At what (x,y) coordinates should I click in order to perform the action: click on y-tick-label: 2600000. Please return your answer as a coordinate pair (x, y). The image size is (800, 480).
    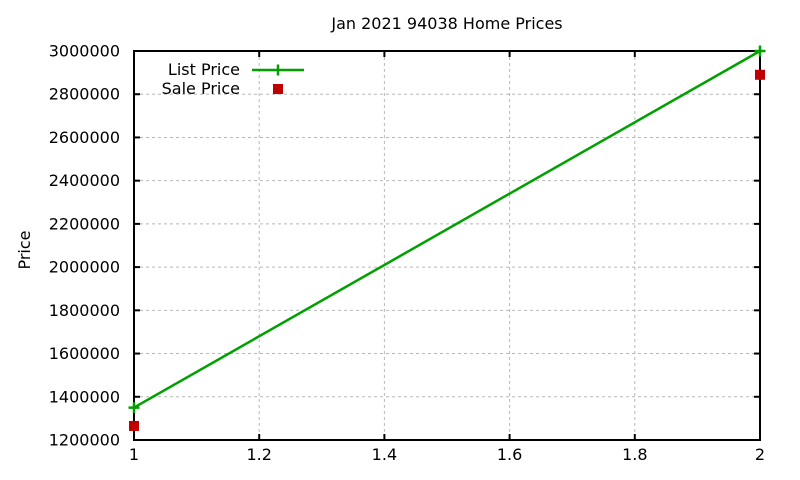
    Looking at the image, I should click on (84, 137).